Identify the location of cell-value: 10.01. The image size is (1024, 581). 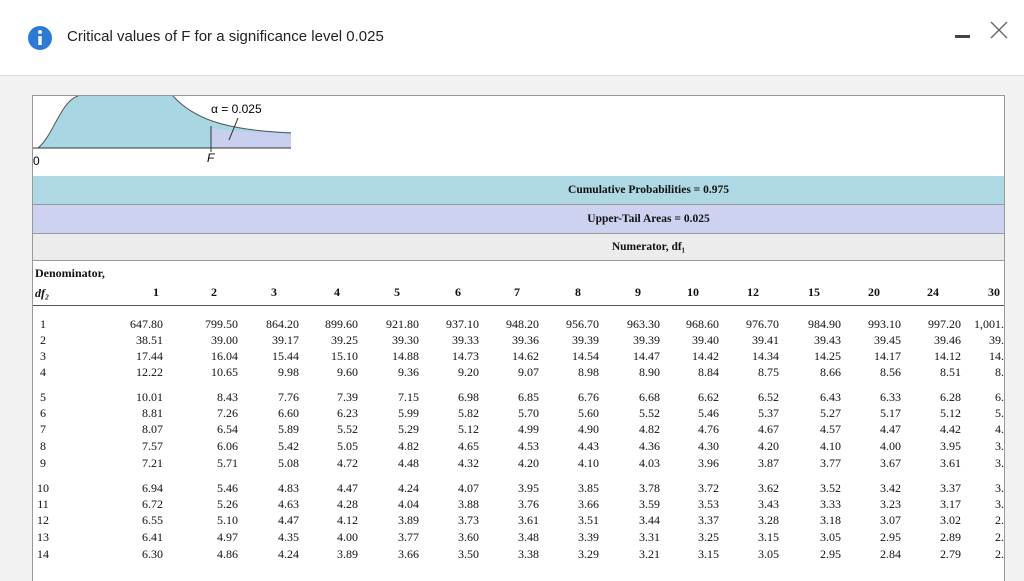
(149, 397).